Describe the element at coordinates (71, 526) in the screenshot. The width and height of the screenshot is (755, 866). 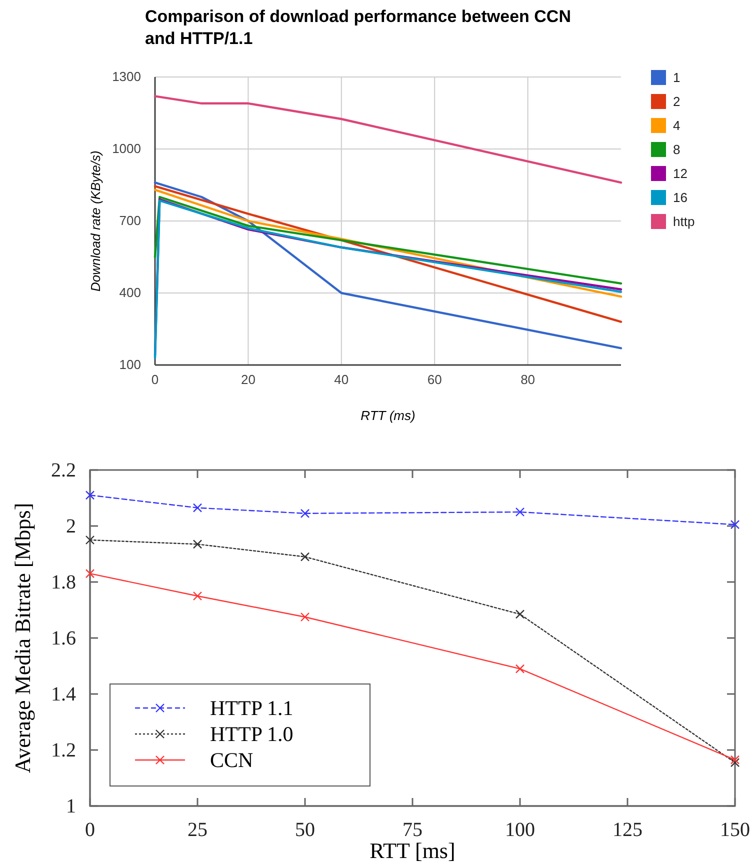
I see `y-tick-label: 2` at that location.